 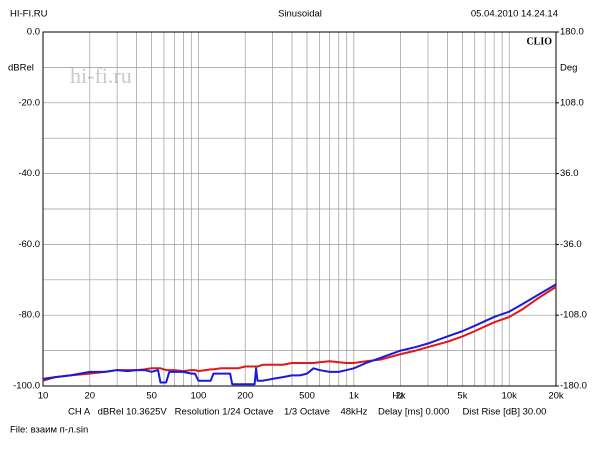 What do you see at coordinates (151, 396) in the screenshot?
I see `x-tick-label: 50` at bounding box center [151, 396].